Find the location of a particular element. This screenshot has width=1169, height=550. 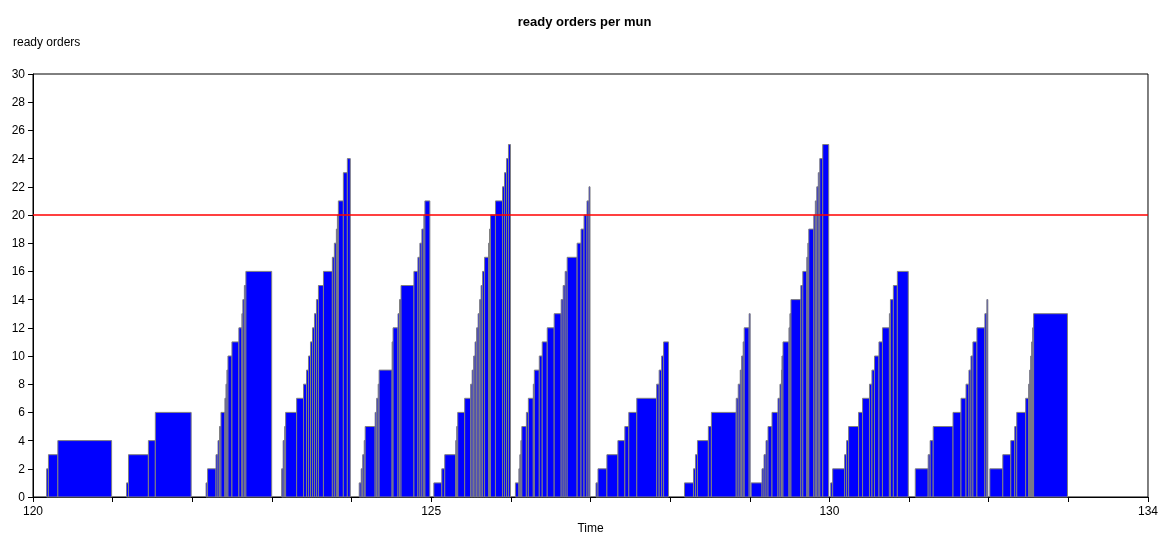

x-tick-label: 130 is located at coordinates (829, 511).